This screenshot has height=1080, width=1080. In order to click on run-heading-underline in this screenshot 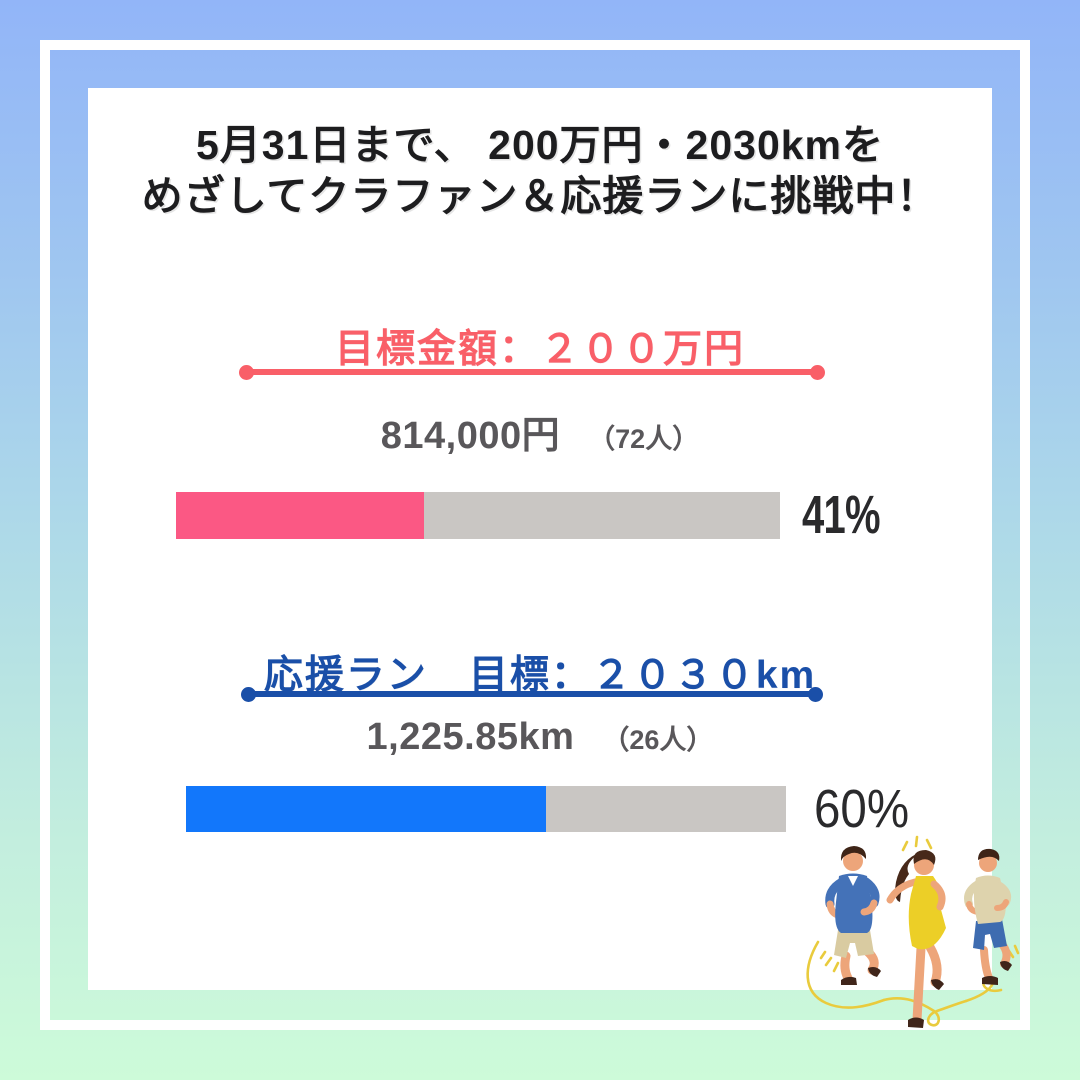, I will do `click(532, 694)`.